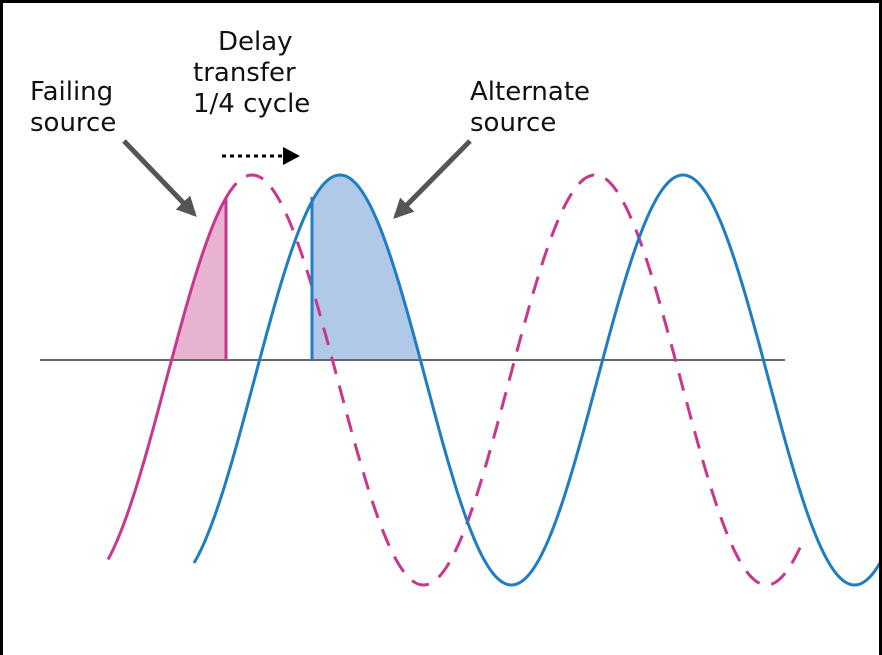 This screenshot has width=882, height=655. I want to click on failing-wave, so click(167, 379).